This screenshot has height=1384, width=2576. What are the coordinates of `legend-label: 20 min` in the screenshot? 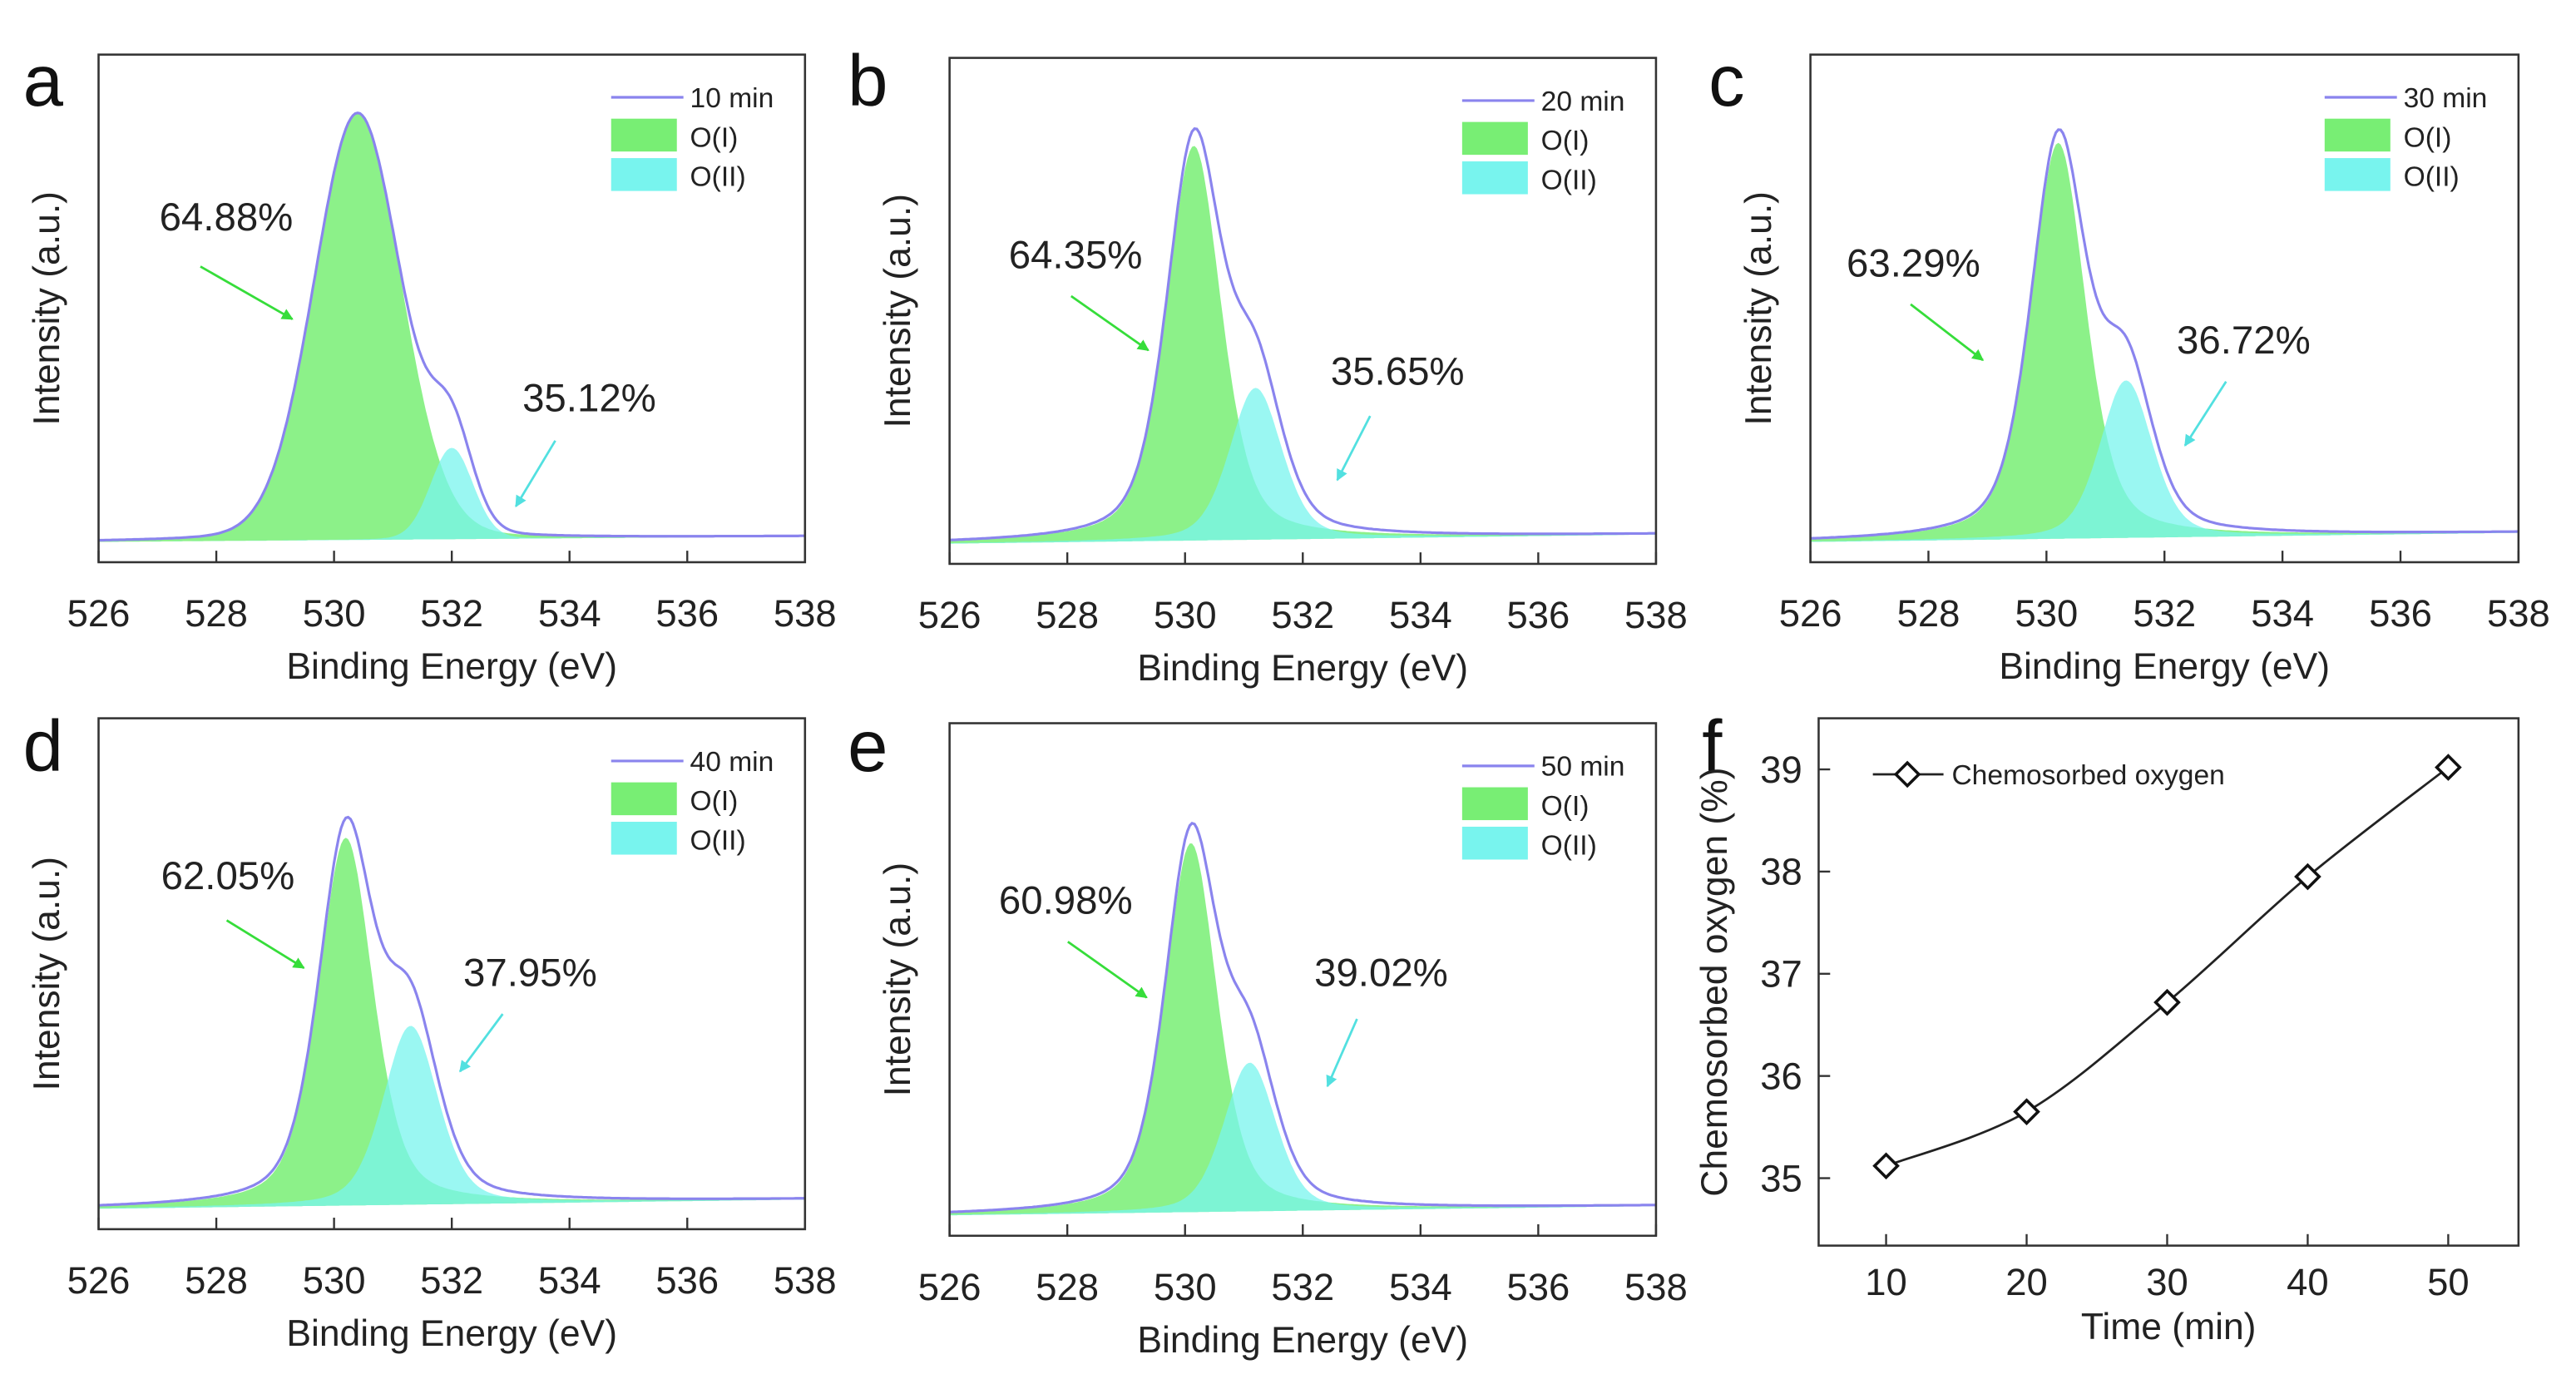 It's located at (1583, 102).